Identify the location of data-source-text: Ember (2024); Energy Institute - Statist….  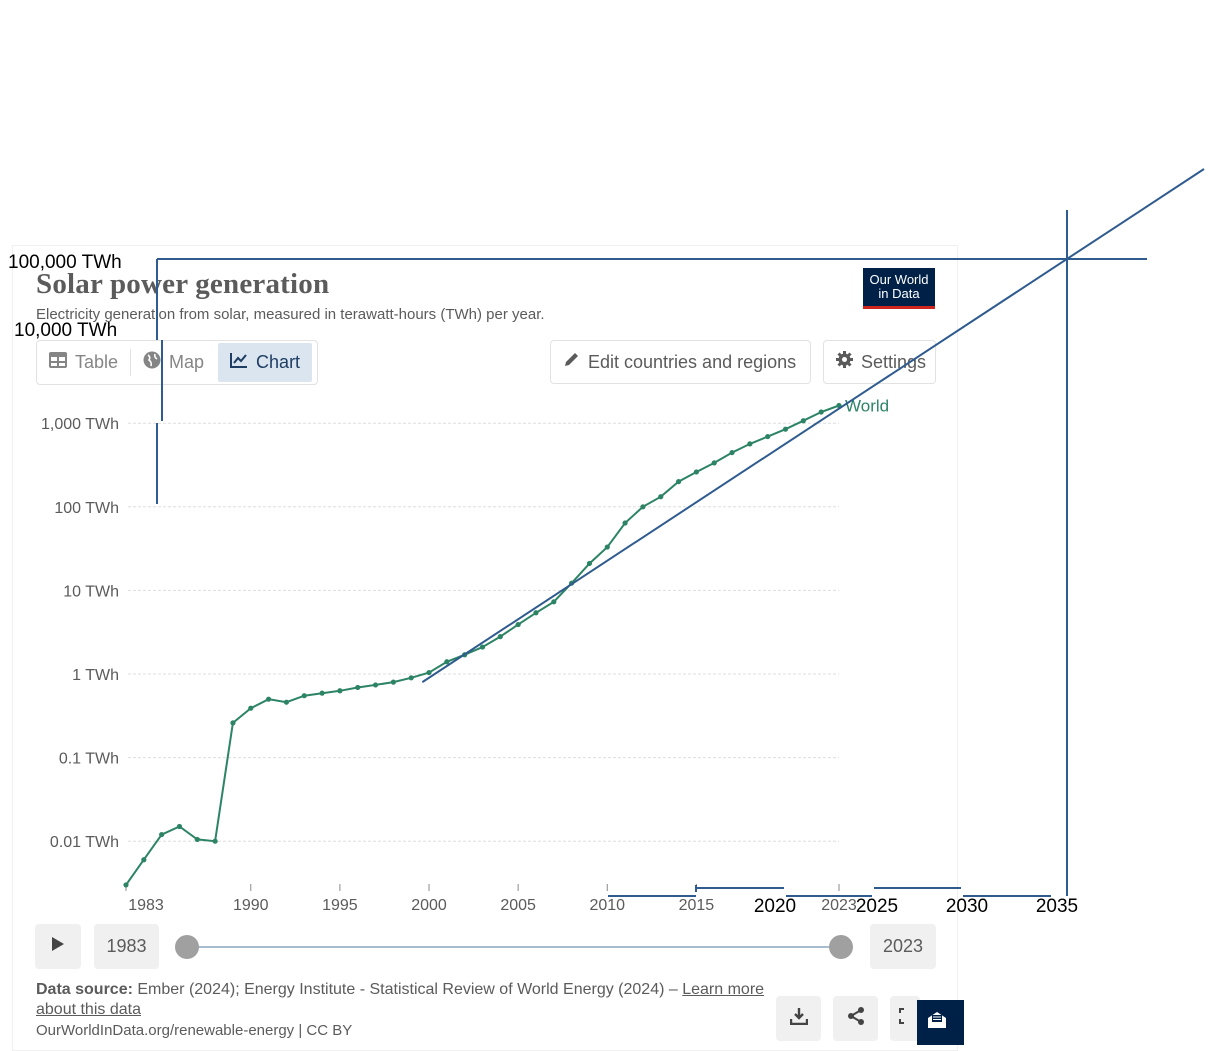
(407, 989).